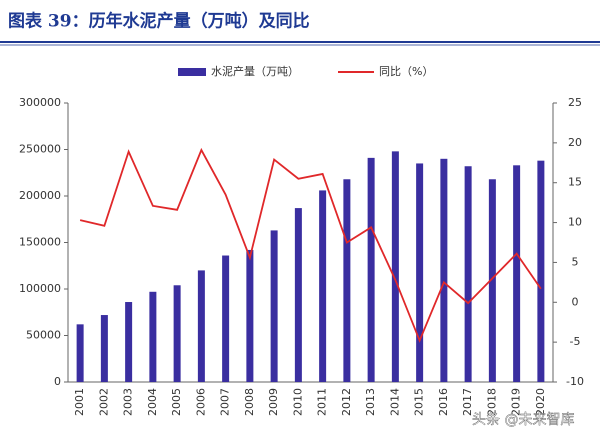 The width and height of the screenshot is (600, 438). Describe the element at coordinates (491, 402) in the screenshot. I see `x-tick-label: 2018` at that location.